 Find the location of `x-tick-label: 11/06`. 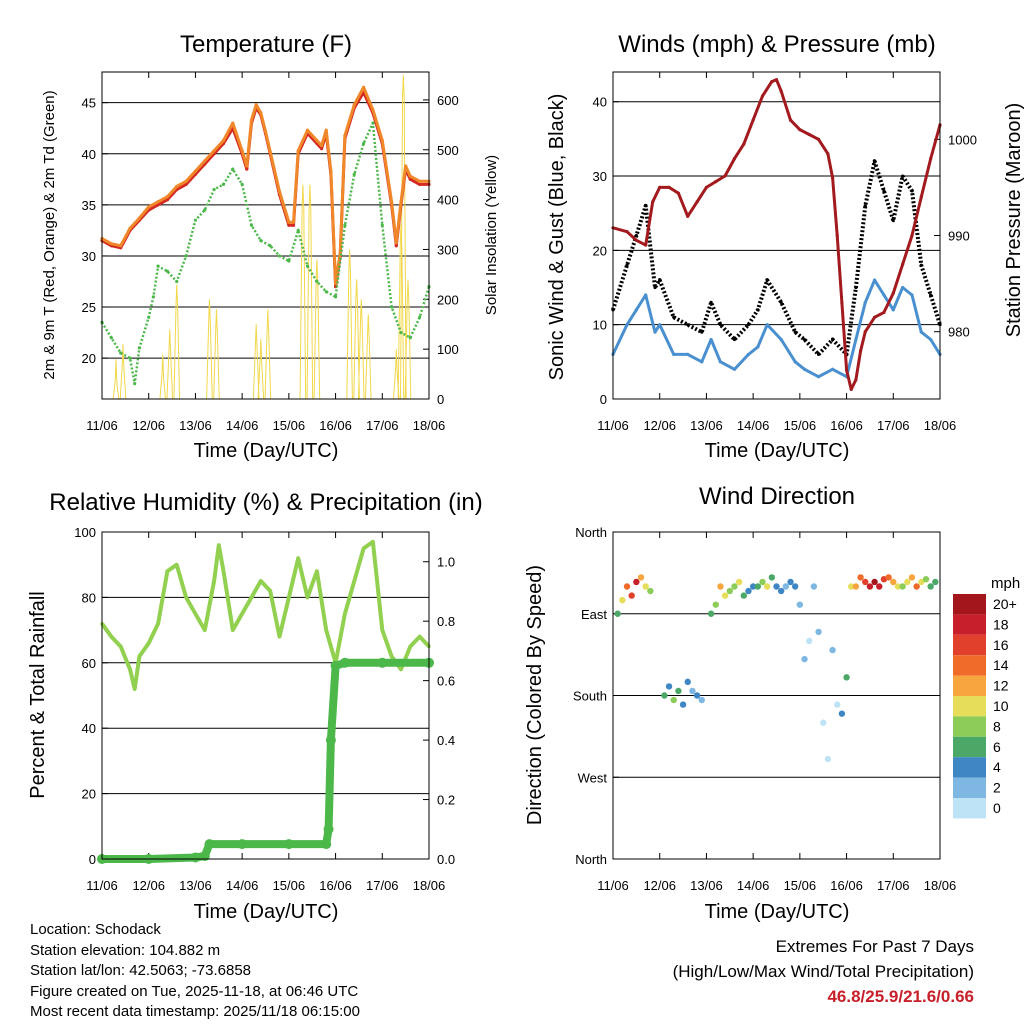

x-tick-label: 11/06 is located at coordinates (613, 885).